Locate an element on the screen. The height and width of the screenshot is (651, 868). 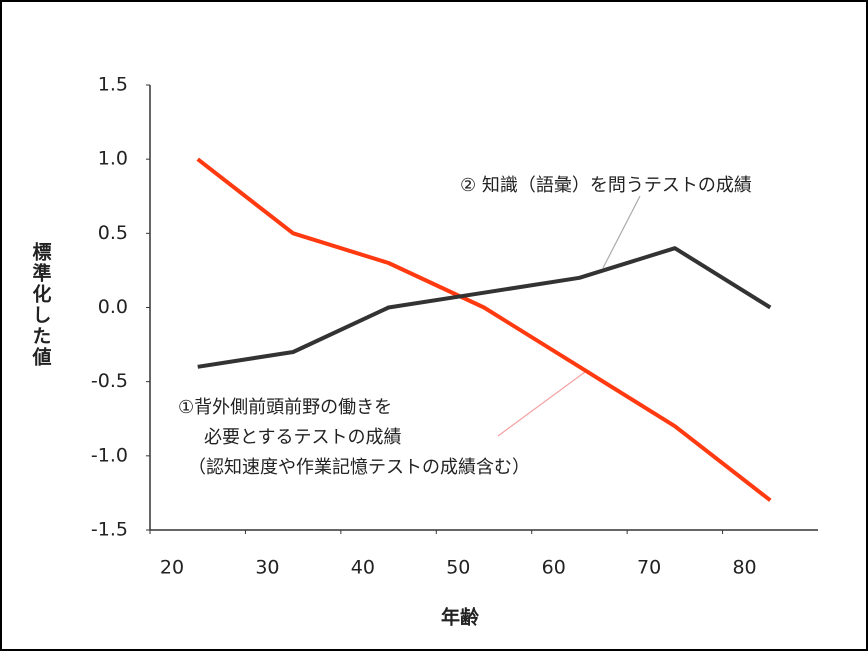
annotation: ①背外側前頭前野の働きを is located at coordinates (285, 407).